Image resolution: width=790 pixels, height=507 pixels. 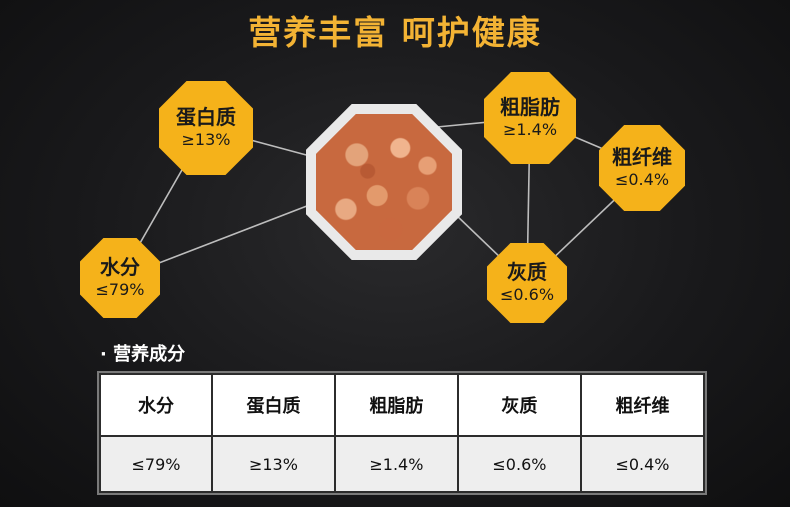 What do you see at coordinates (273, 405) in the screenshot?
I see `table-header-cell: 蛋白质` at bounding box center [273, 405].